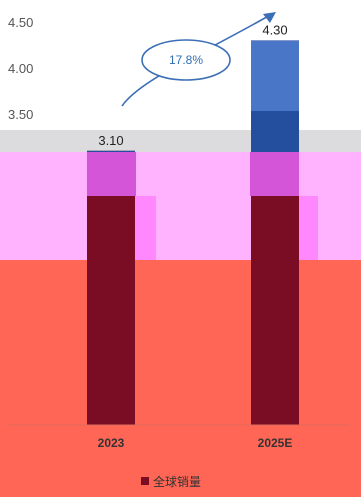 The image size is (361, 497). I want to click on cagr-label: 17.8%, so click(186, 60).